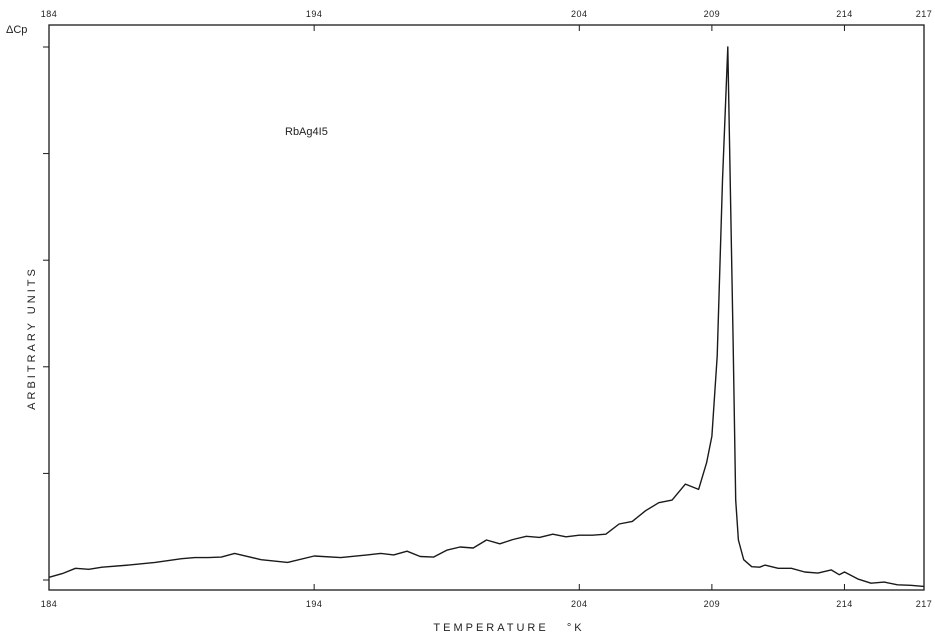 The height and width of the screenshot is (637, 935). Describe the element at coordinates (487, 596) in the screenshot. I see `x-ticks-bottom: 184 194 204 209 214 217` at that location.